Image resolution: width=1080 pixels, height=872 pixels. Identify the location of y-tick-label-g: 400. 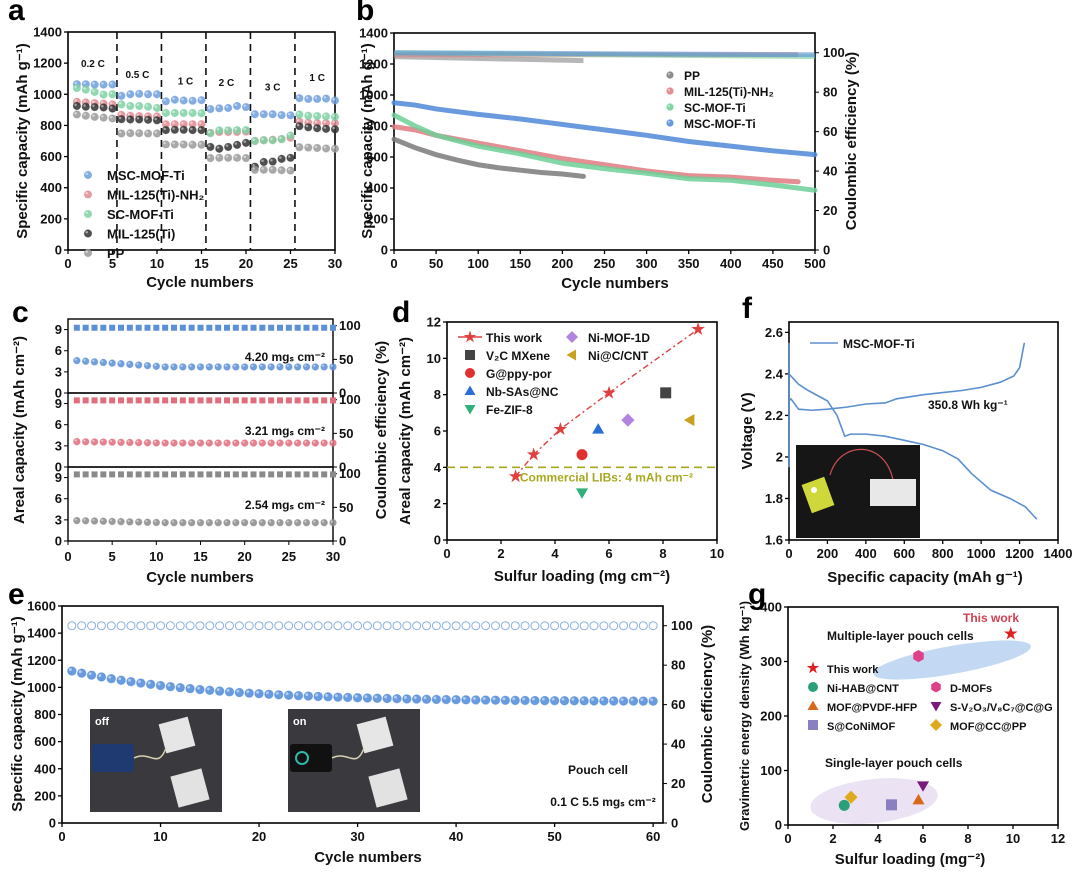
(771, 607).